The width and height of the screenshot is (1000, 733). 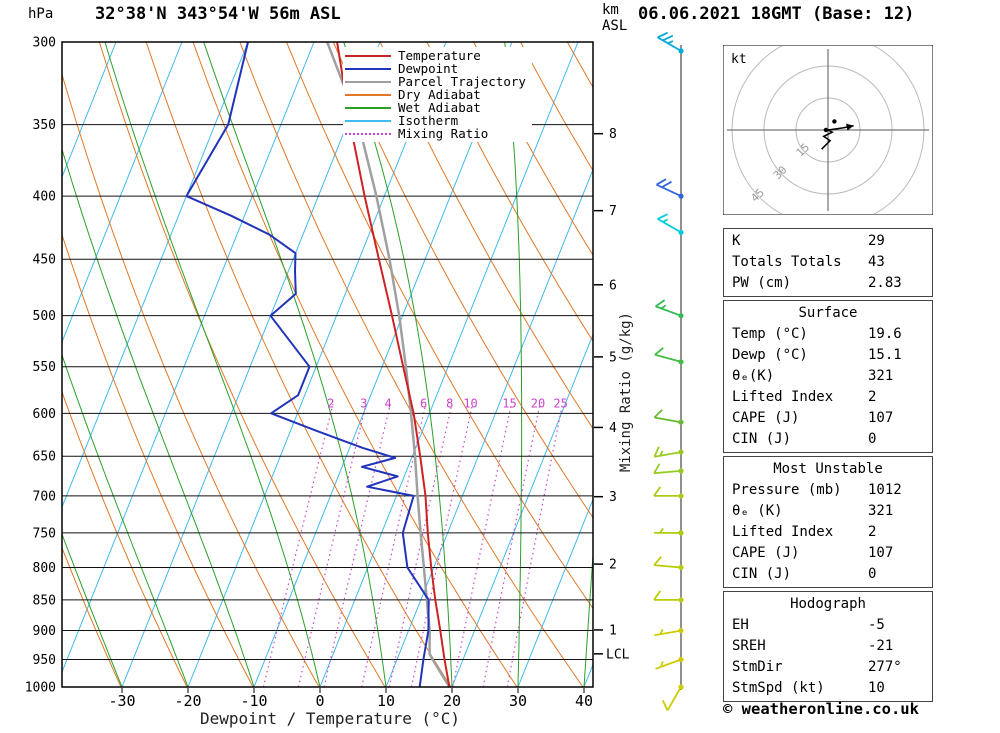 What do you see at coordinates (44, 125) in the screenshot?
I see `pressure-tick-label: 350` at bounding box center [44, 125].